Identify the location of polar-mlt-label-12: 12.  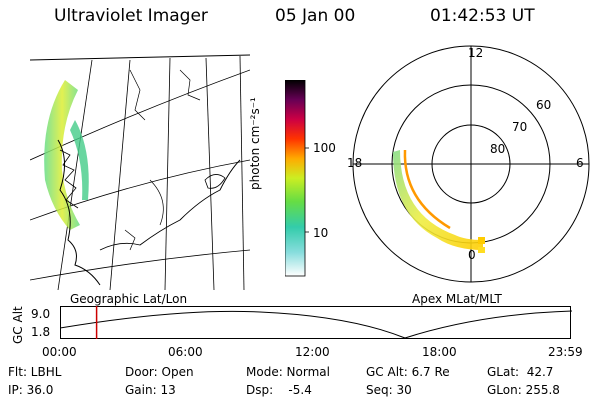
(476, 53).